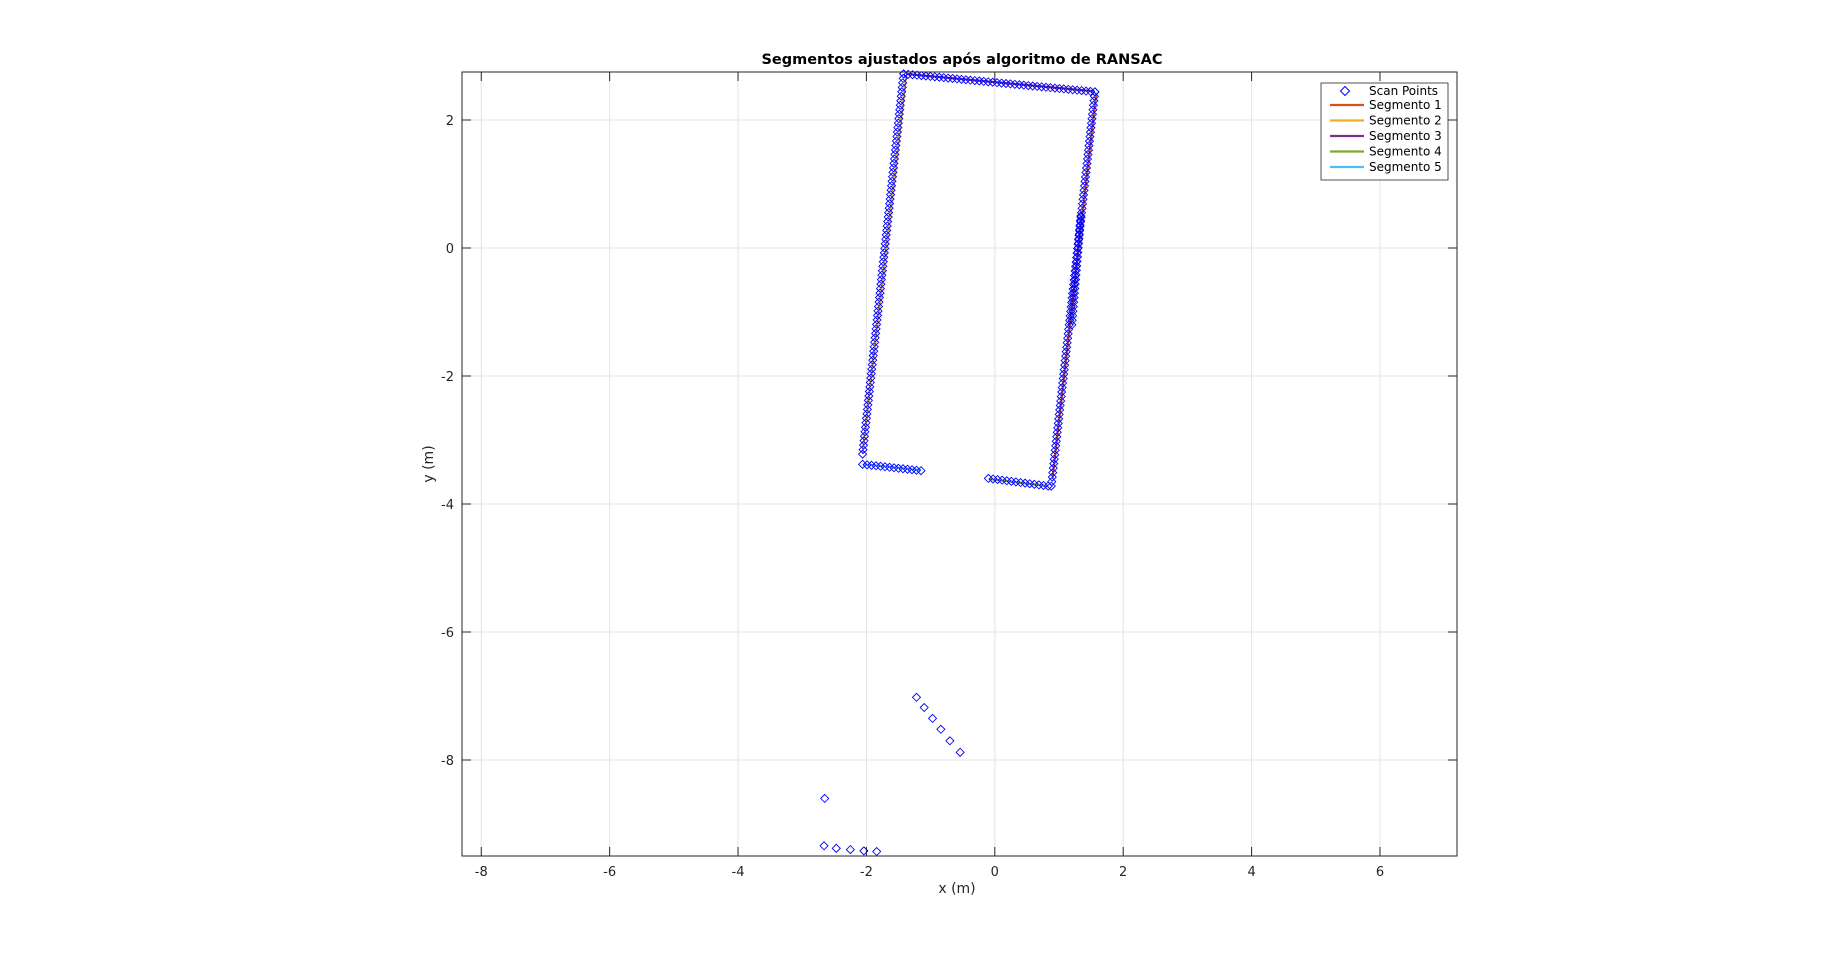 Image resolution: width=1848 pixels, height=961 pixels. Describe the element at coordinates (447, 505) in the screenshot. I see `y-tick-label: -4` at that location.